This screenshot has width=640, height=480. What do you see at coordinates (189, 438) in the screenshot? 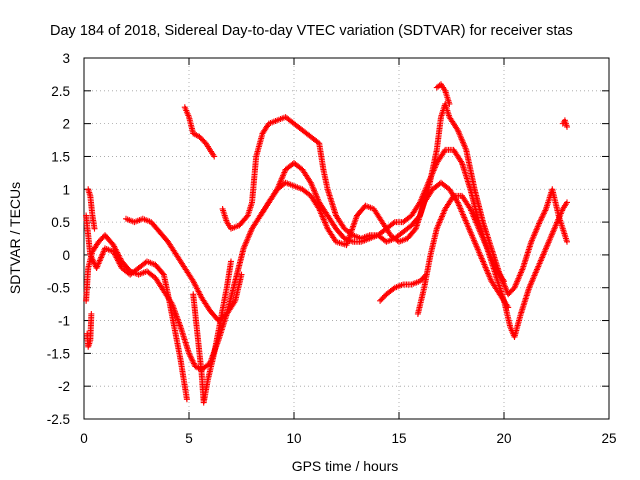
I see `x-tick-label: 5` at bounding box center [189, 438].